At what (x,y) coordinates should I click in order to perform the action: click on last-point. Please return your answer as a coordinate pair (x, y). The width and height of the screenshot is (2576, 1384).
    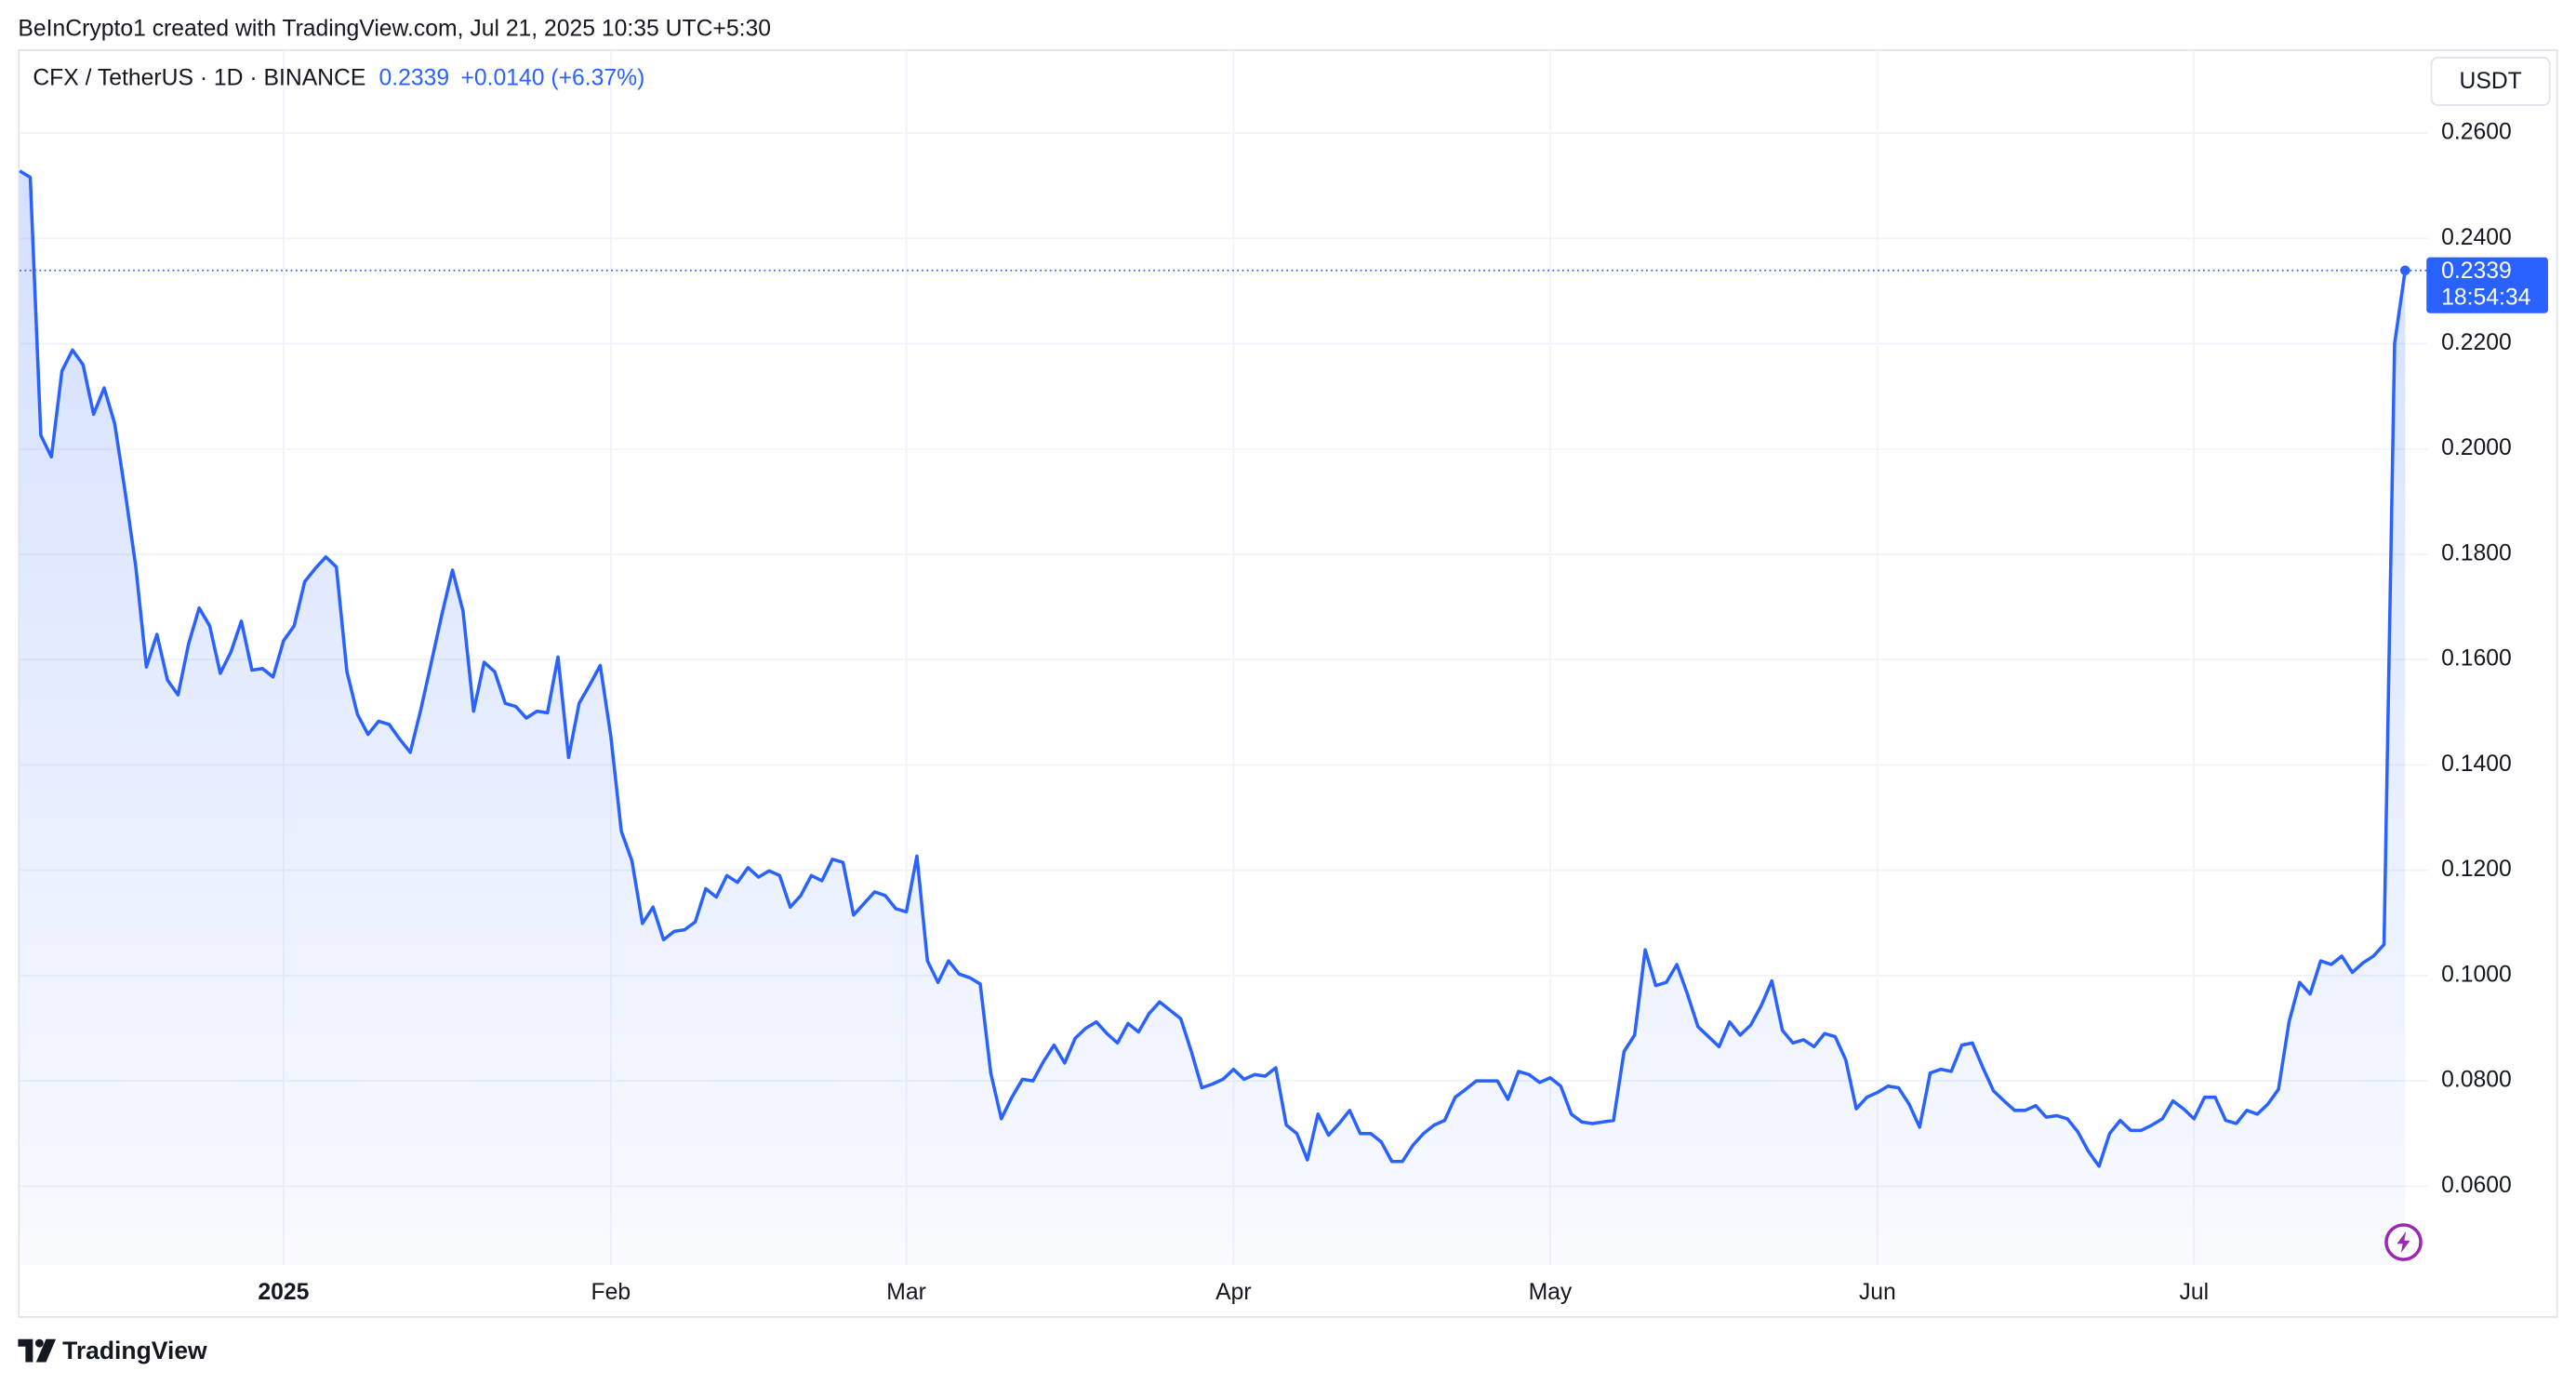
    Looking at the image, I should click on (2404, 270).